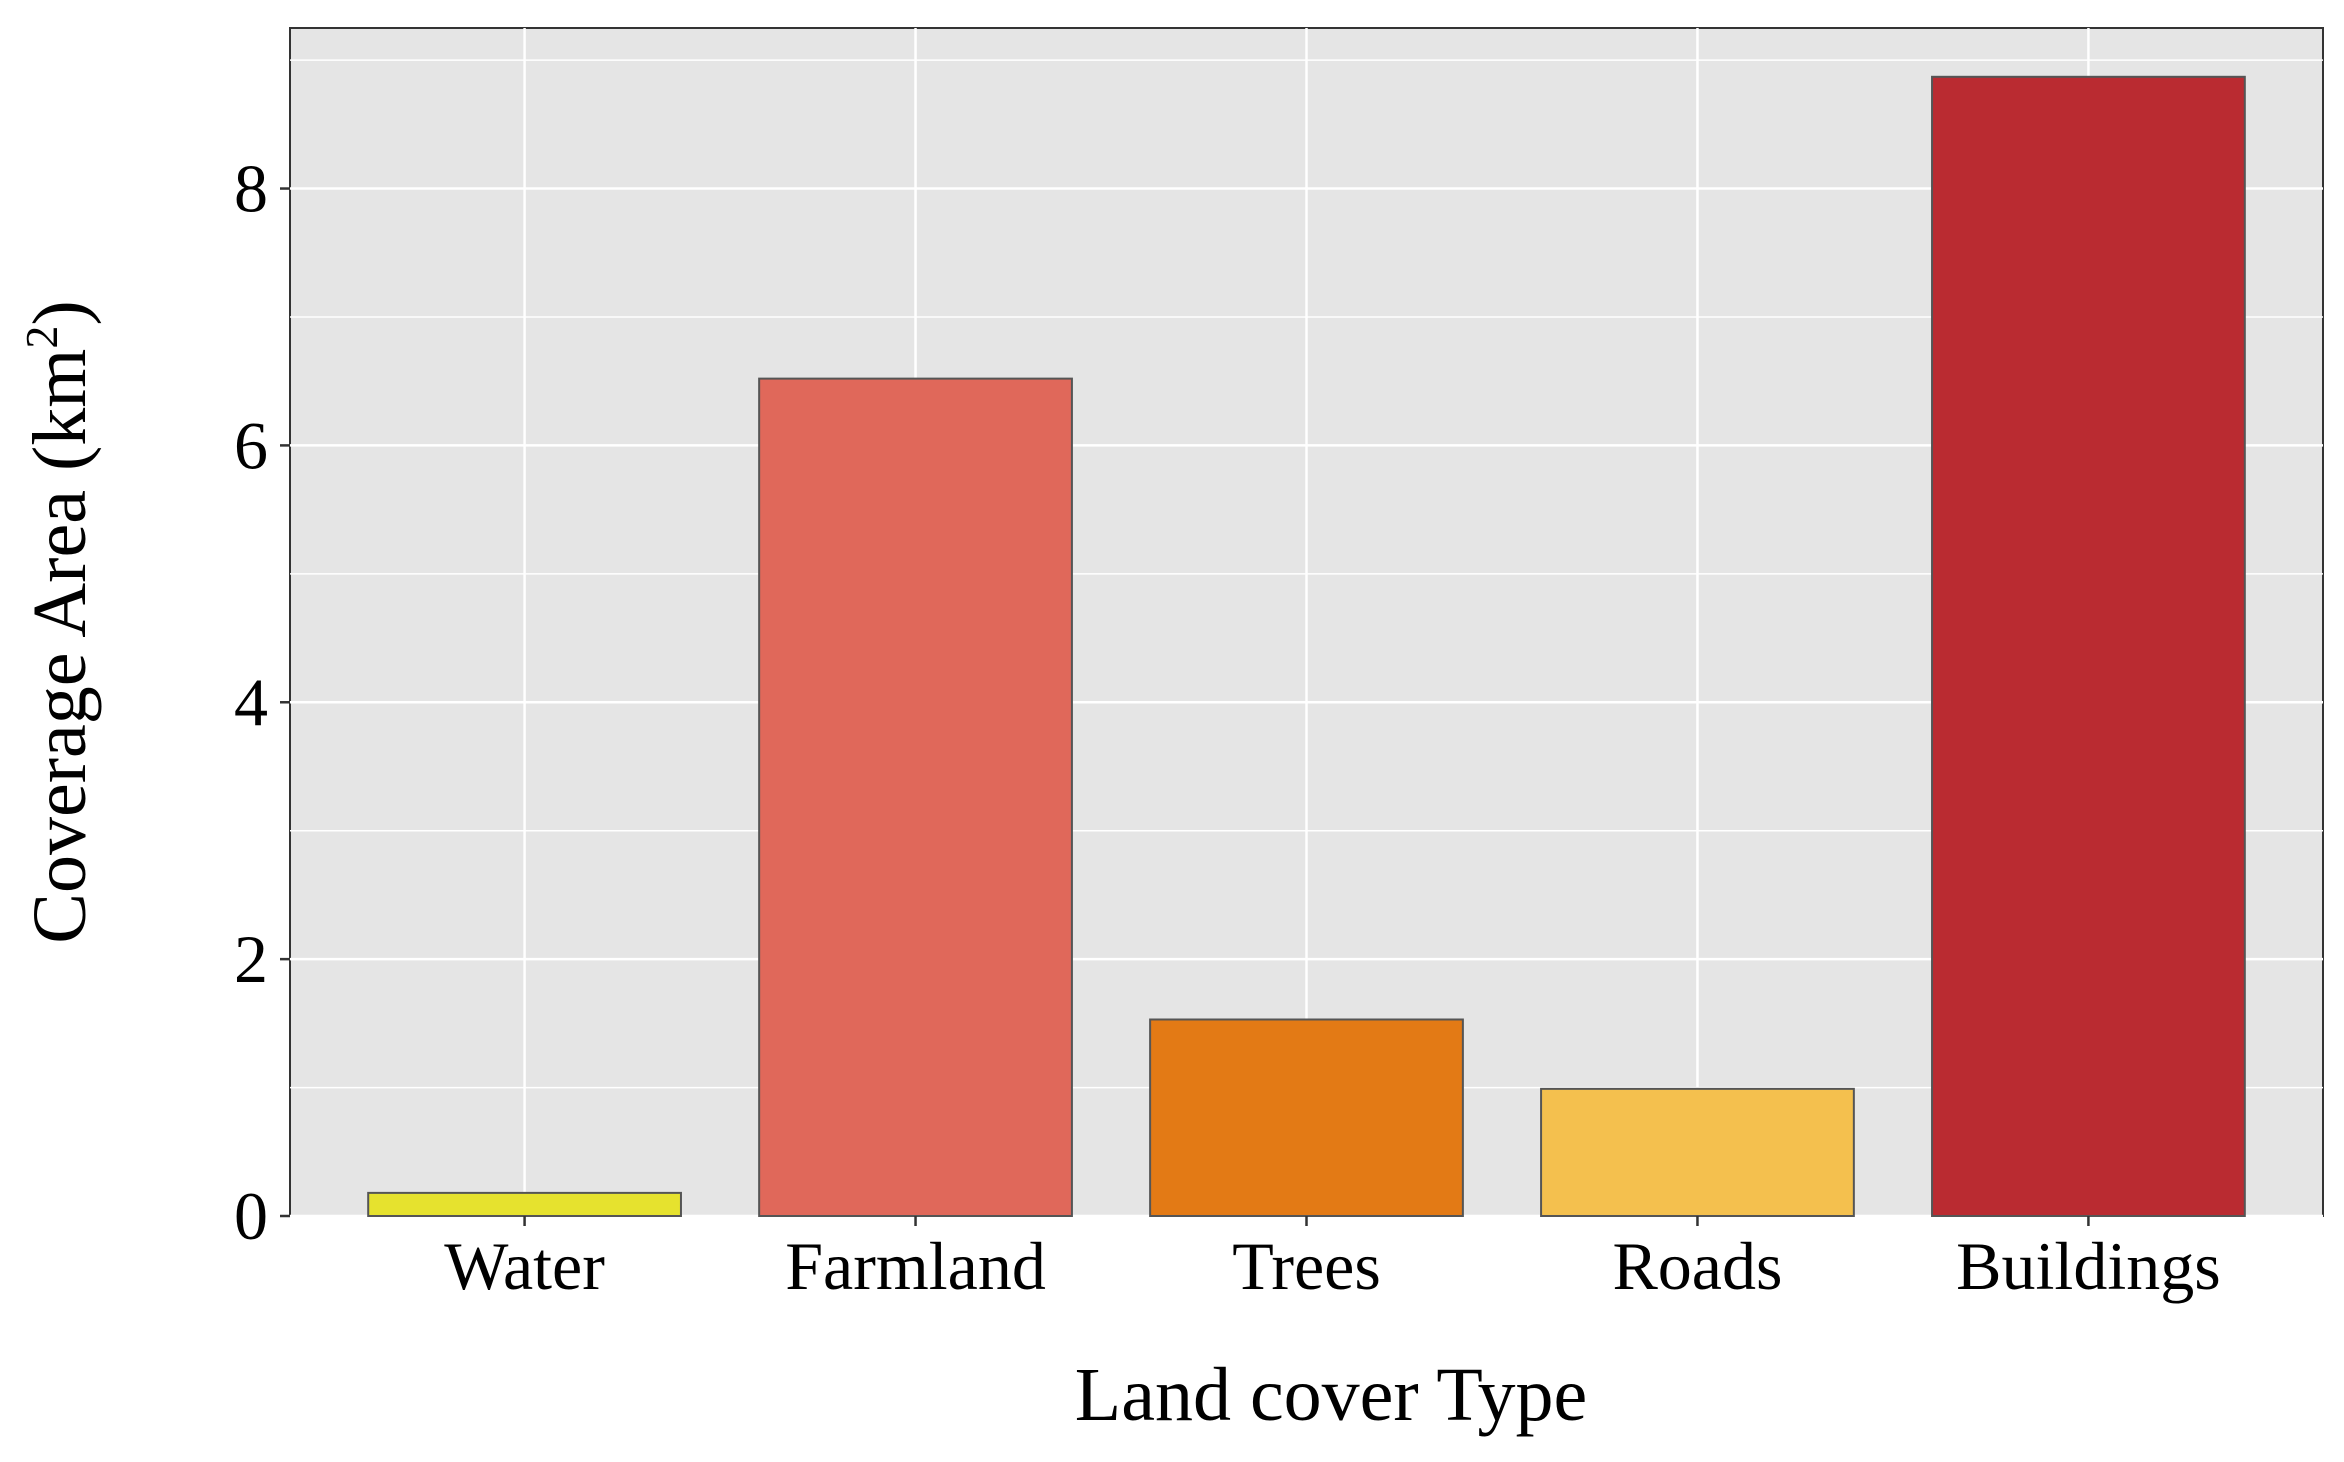 This screenshot has width=2344, height=1462. Describe the element at coordinates (1331, 1395) in the screenshot. I see `x-axis-title: Land cover Type` at that location.